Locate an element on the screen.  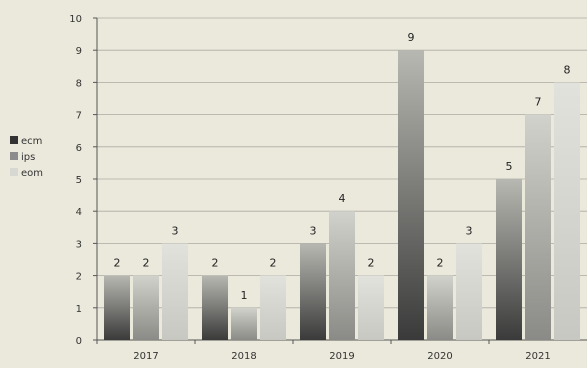
y-tick-label: 6 is located at coordinates (79, 148).